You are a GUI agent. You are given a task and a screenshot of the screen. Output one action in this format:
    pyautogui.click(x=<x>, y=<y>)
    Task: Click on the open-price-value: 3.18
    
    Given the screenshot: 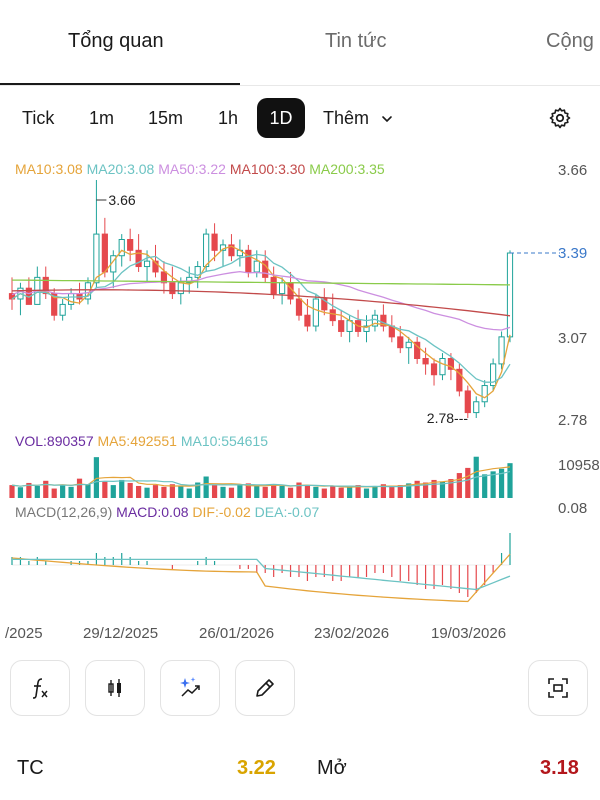 What is the action you would take?
    pyautogui.click(x=559, y=768)
    